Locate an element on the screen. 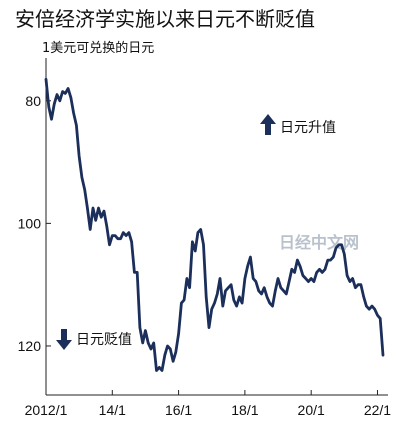  chart-title: 安倍经济学实施以来日元不断贬值 is located at coordinates (165, 19).